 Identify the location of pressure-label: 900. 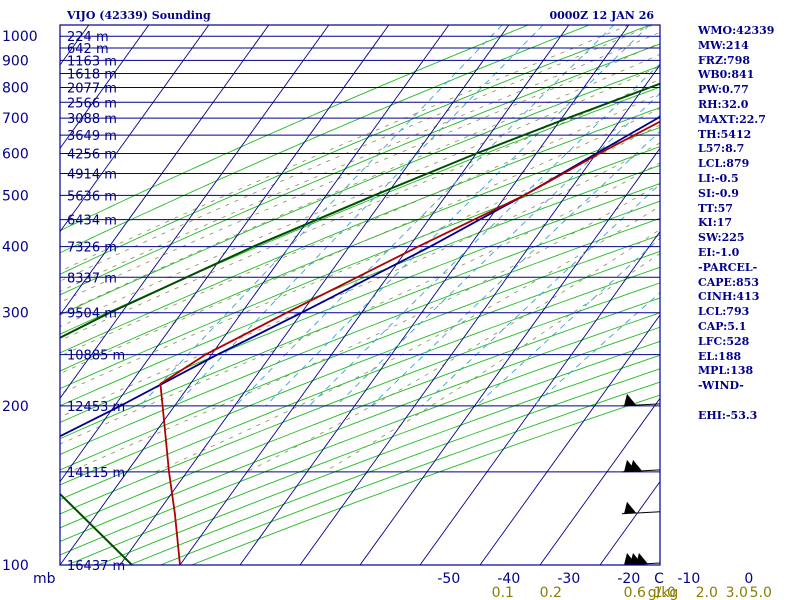
(15, 61).